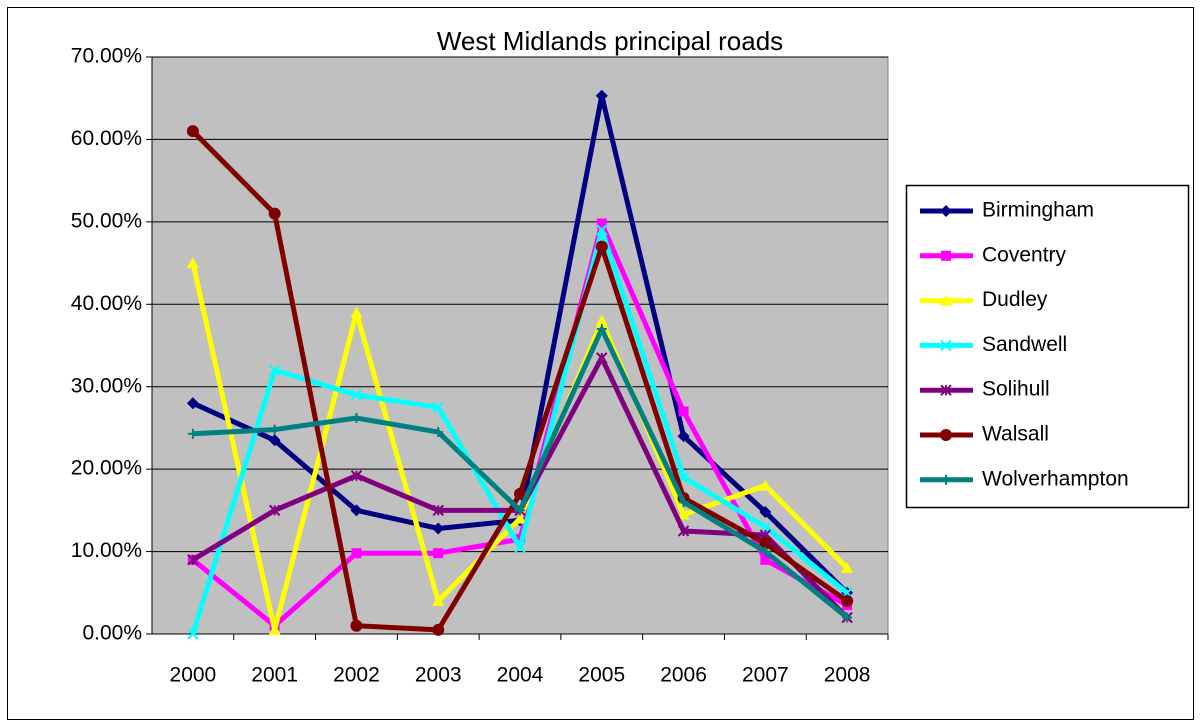  Describe the element at coordinates (438, 675) in the screenshot. I see `x-tick-label: 2003` at that location.